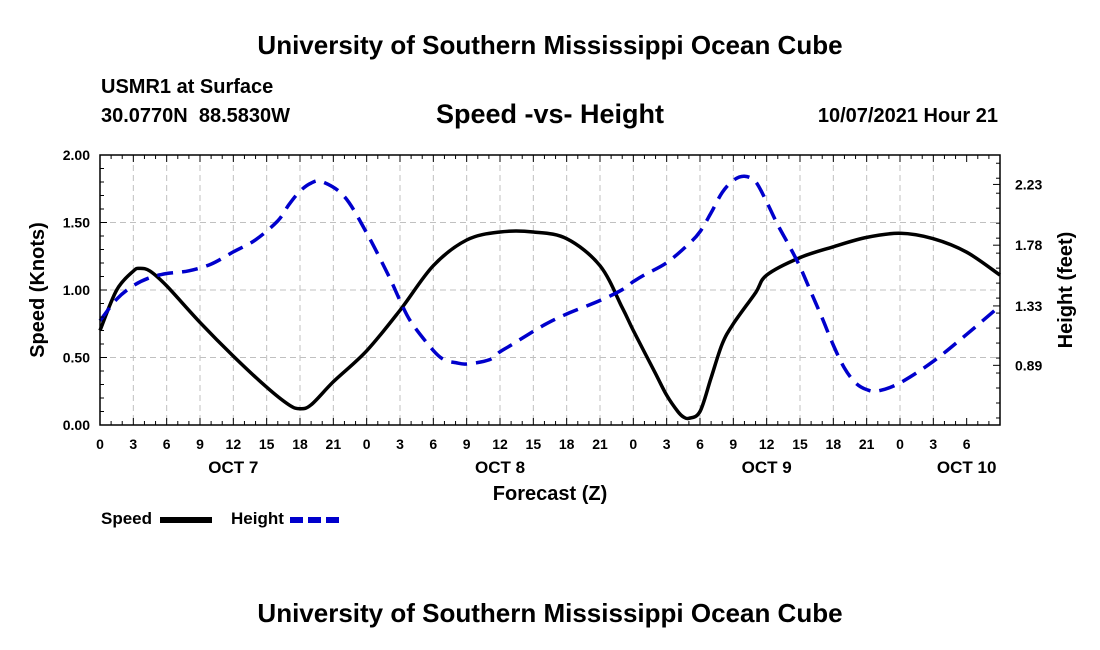  Describe the element at coordinates (257, 518) in the screenshot. I see `legend-height-label: Height` at that location.